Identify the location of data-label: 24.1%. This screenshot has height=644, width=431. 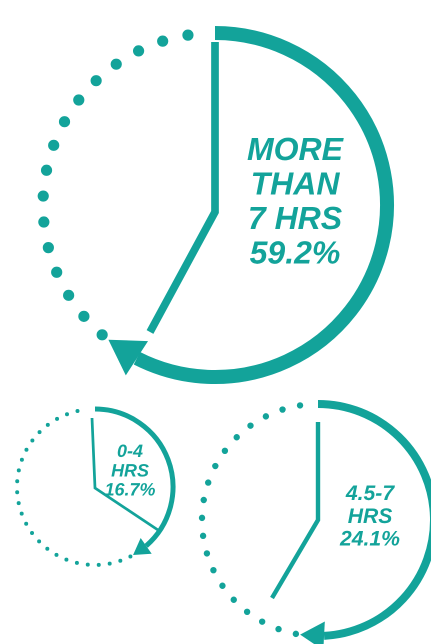
(369, 539).